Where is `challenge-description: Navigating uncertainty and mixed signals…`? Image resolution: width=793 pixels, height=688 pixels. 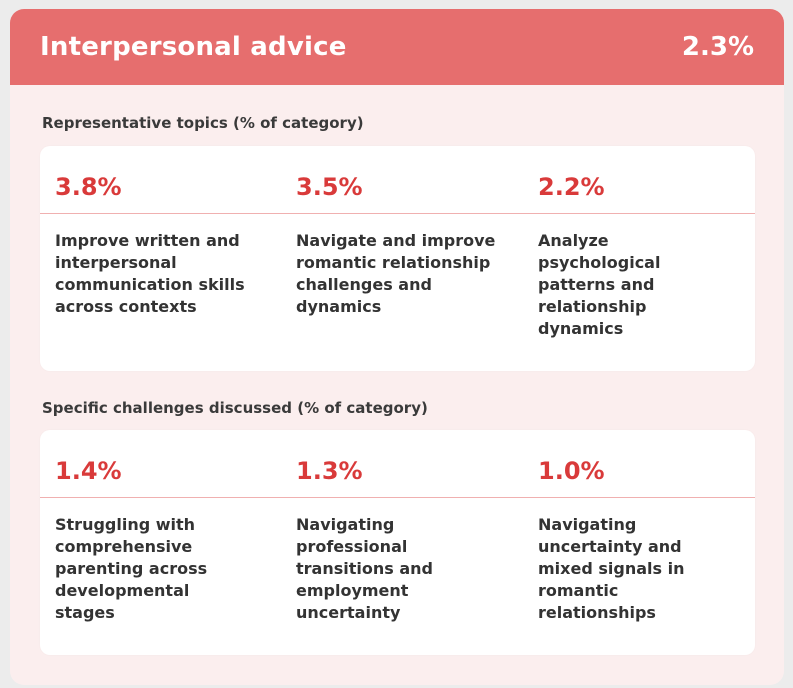
challenge-description: Navigating uncertainty and mixed signals… is located at coordinates (611, 568).